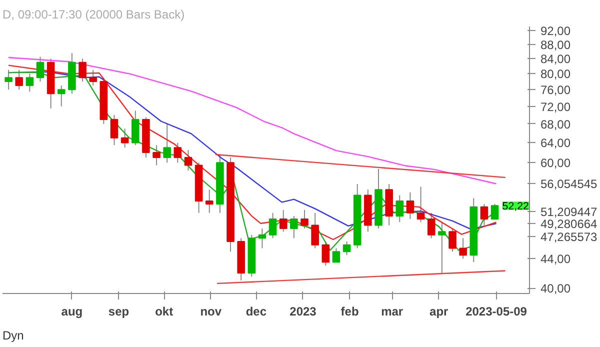  What do you see at coordinates (569, 237) in the screenshot?
I see `y-tick-label: 47,265573` at bounding box center [569, 237].